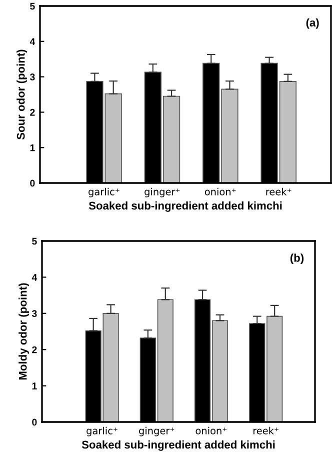 The height and width of the screenshot is (459, 332). I want to click on annotation: (b), so click(297, 259).